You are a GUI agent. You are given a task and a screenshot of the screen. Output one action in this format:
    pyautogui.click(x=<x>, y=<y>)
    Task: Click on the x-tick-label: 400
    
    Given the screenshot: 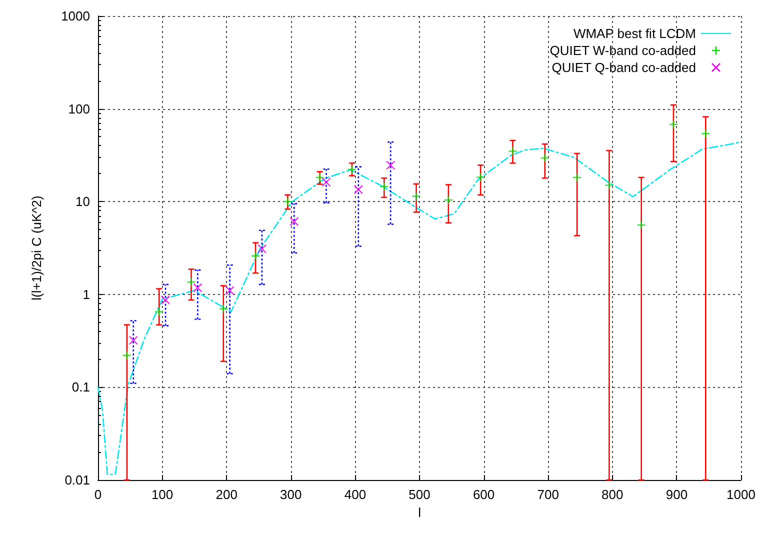 What is the action you would take?
    pyautogui.click(x=355, y=494)
    